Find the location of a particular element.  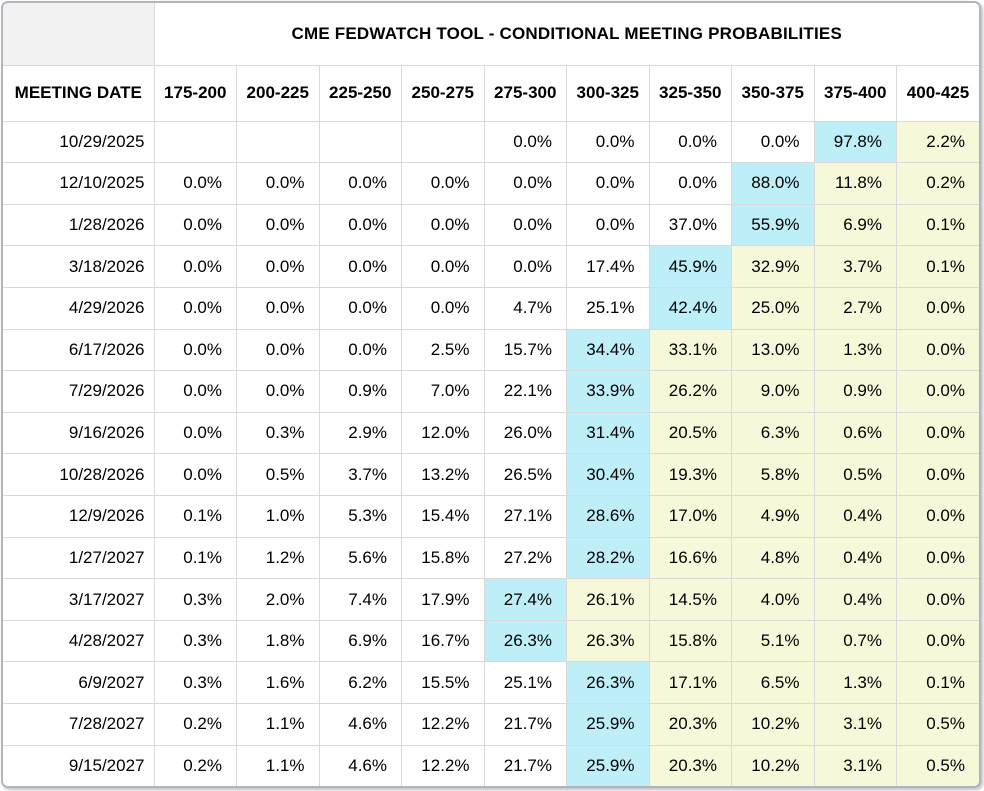

probability-cell: 27.1% is located at coordinates (525, 516).